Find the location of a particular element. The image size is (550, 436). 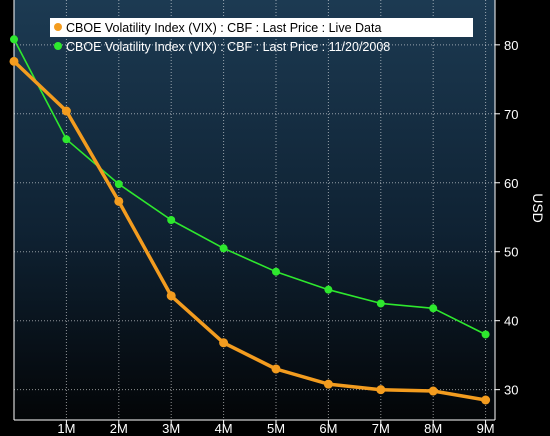

y-axis: 30 40 50 60 70 80 is located at coordinates (506, 218).